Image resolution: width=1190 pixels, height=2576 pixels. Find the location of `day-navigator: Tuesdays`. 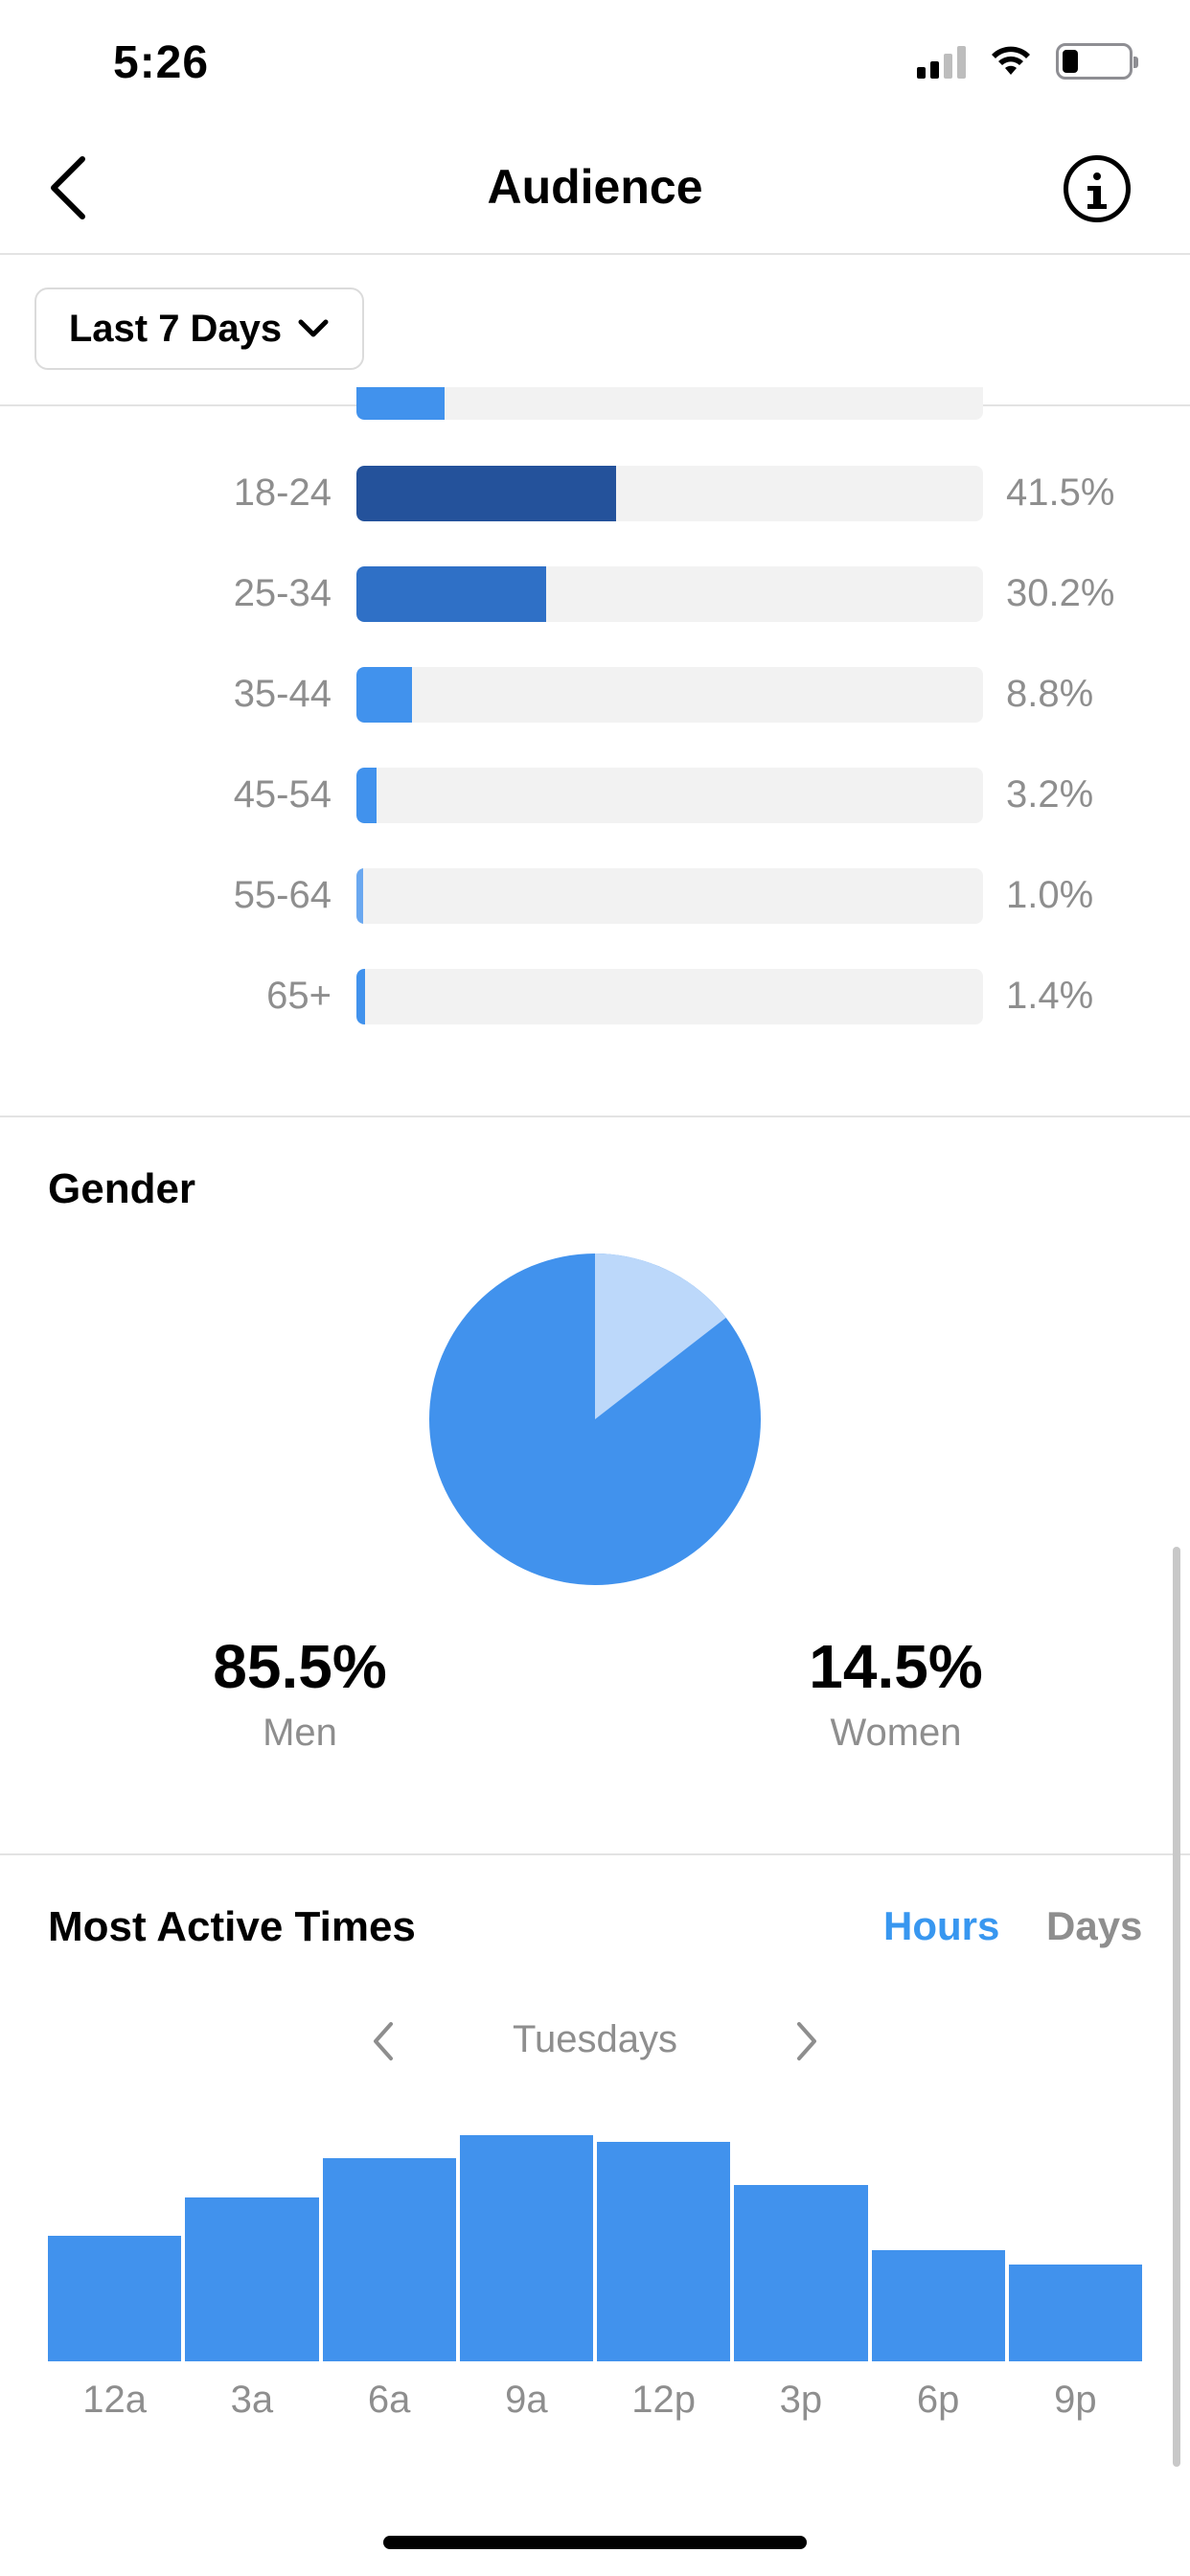

day-navigator: Tuesdays is located at coordinates (595, 2041).